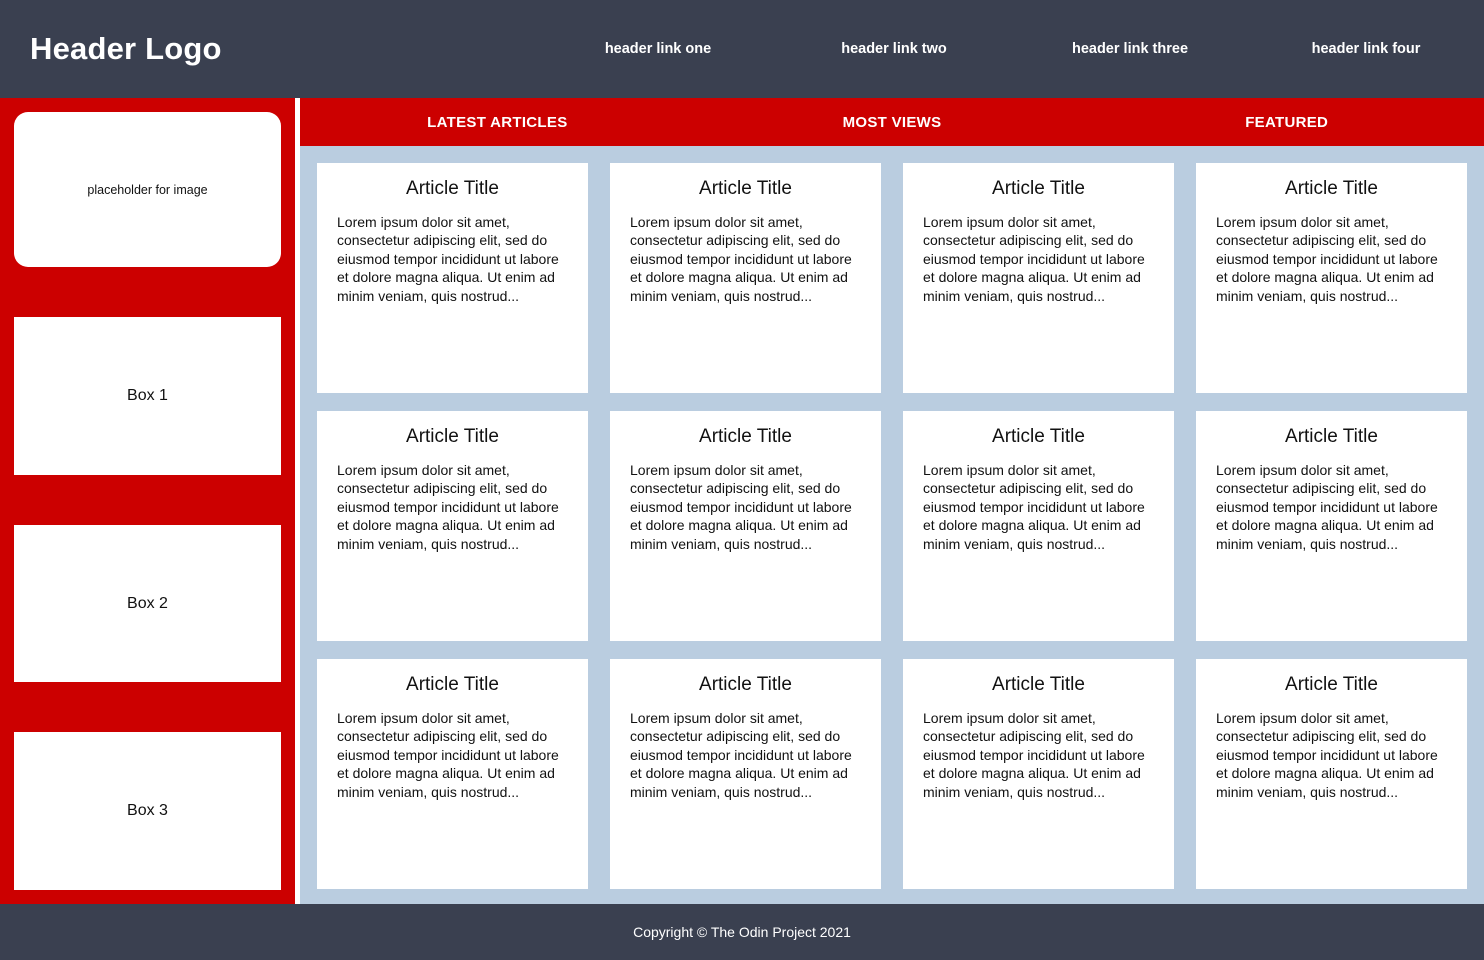  I want to click on header-link-four: header link four, so click(1366, 49).